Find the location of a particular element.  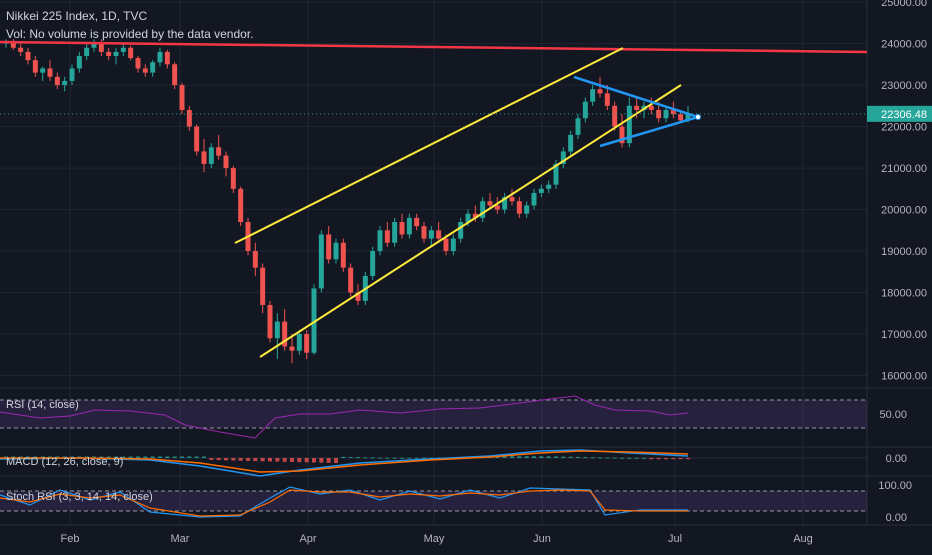

price-tick-label: 21000.00 is located at coordinates (904, 169).